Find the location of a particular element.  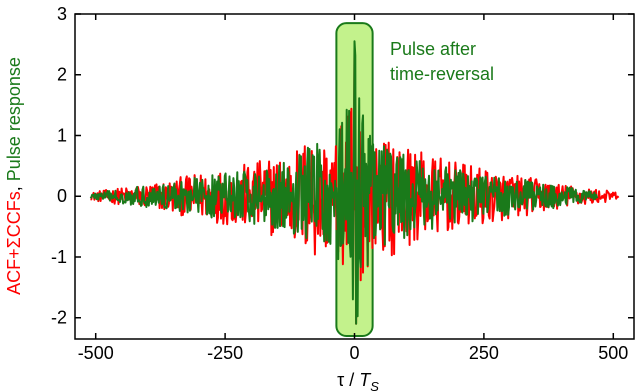

x-axis-label-sep: / is located at coordinates (351, 380).